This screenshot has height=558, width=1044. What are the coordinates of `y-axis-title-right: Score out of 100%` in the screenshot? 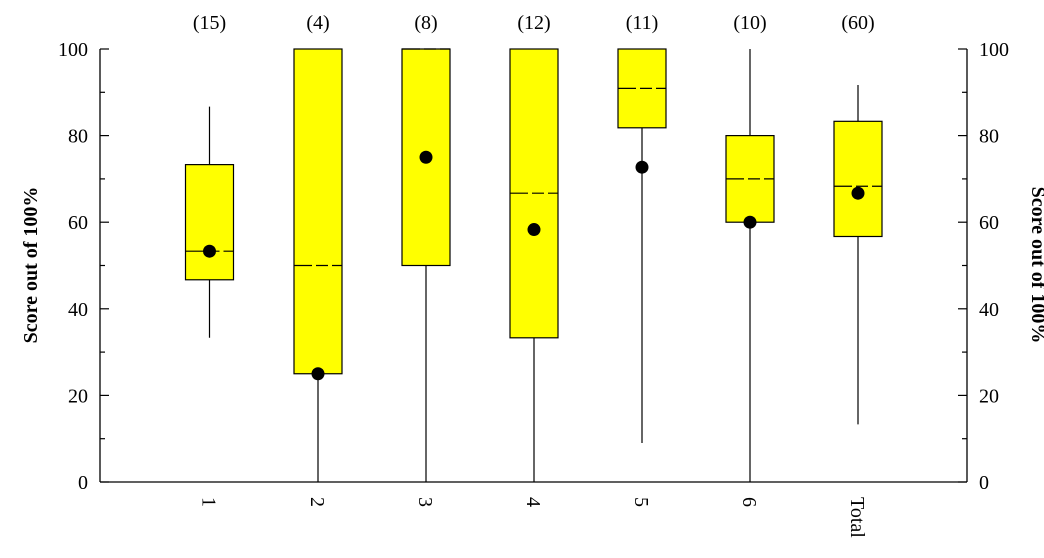 It's located at (1035, 265).